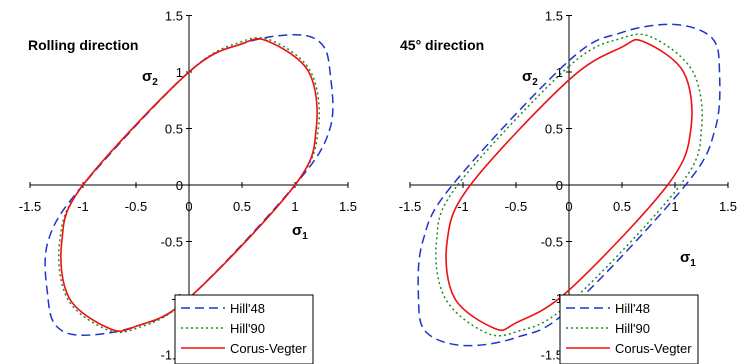 The width and height of the screenshot is (747, 364). I want to click on chart-title: 45° direction, so click(442, 45).